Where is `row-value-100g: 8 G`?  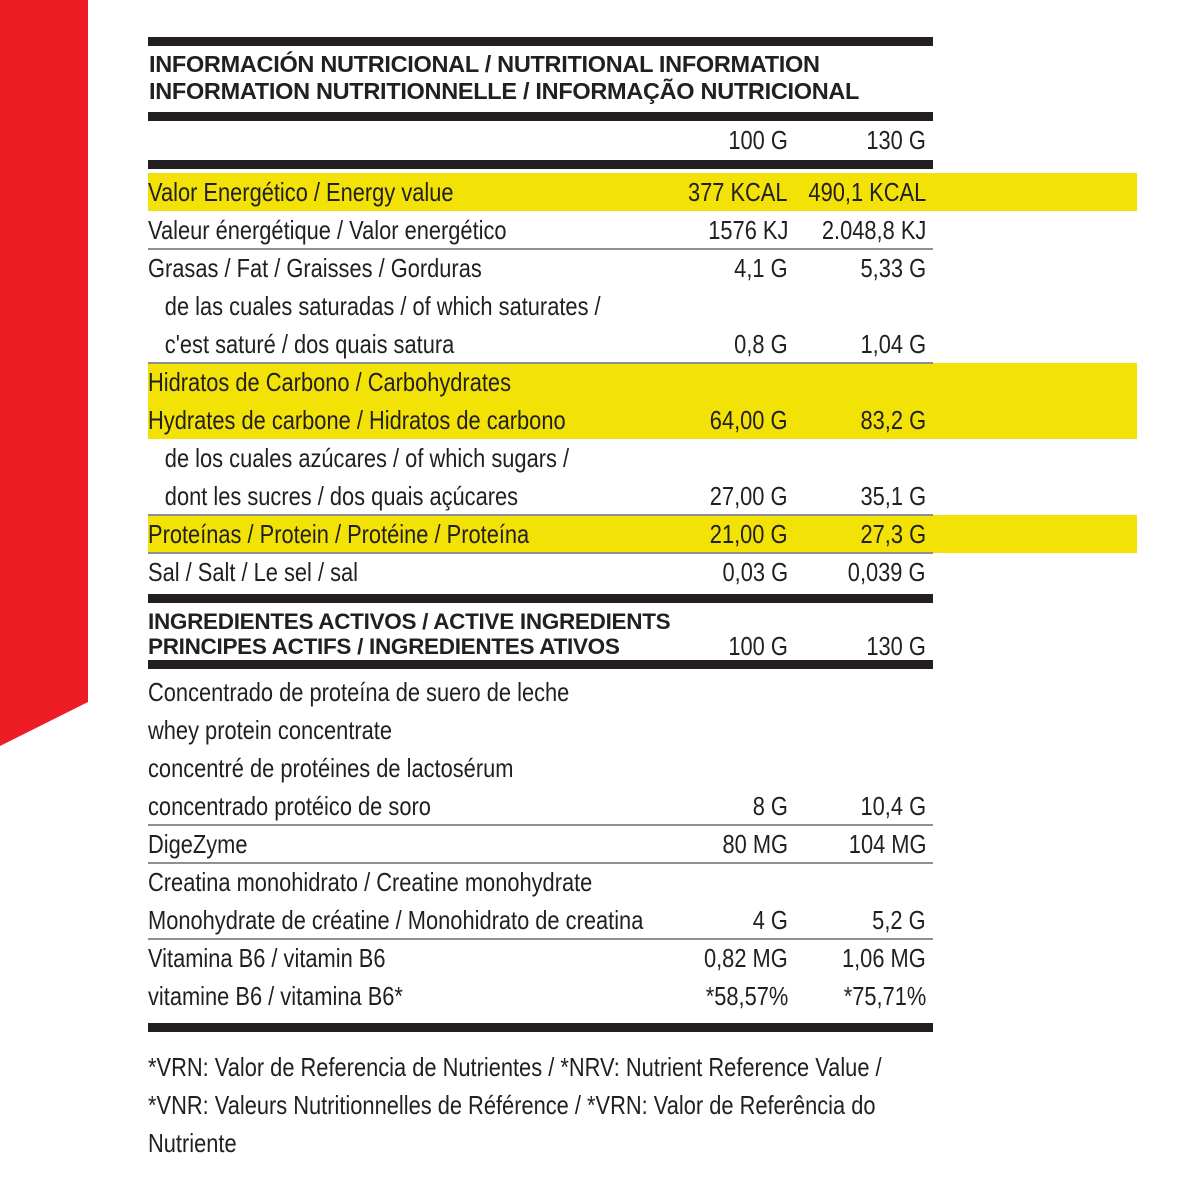 row-value-100g: 8 G is located at coordinates (770, 806).